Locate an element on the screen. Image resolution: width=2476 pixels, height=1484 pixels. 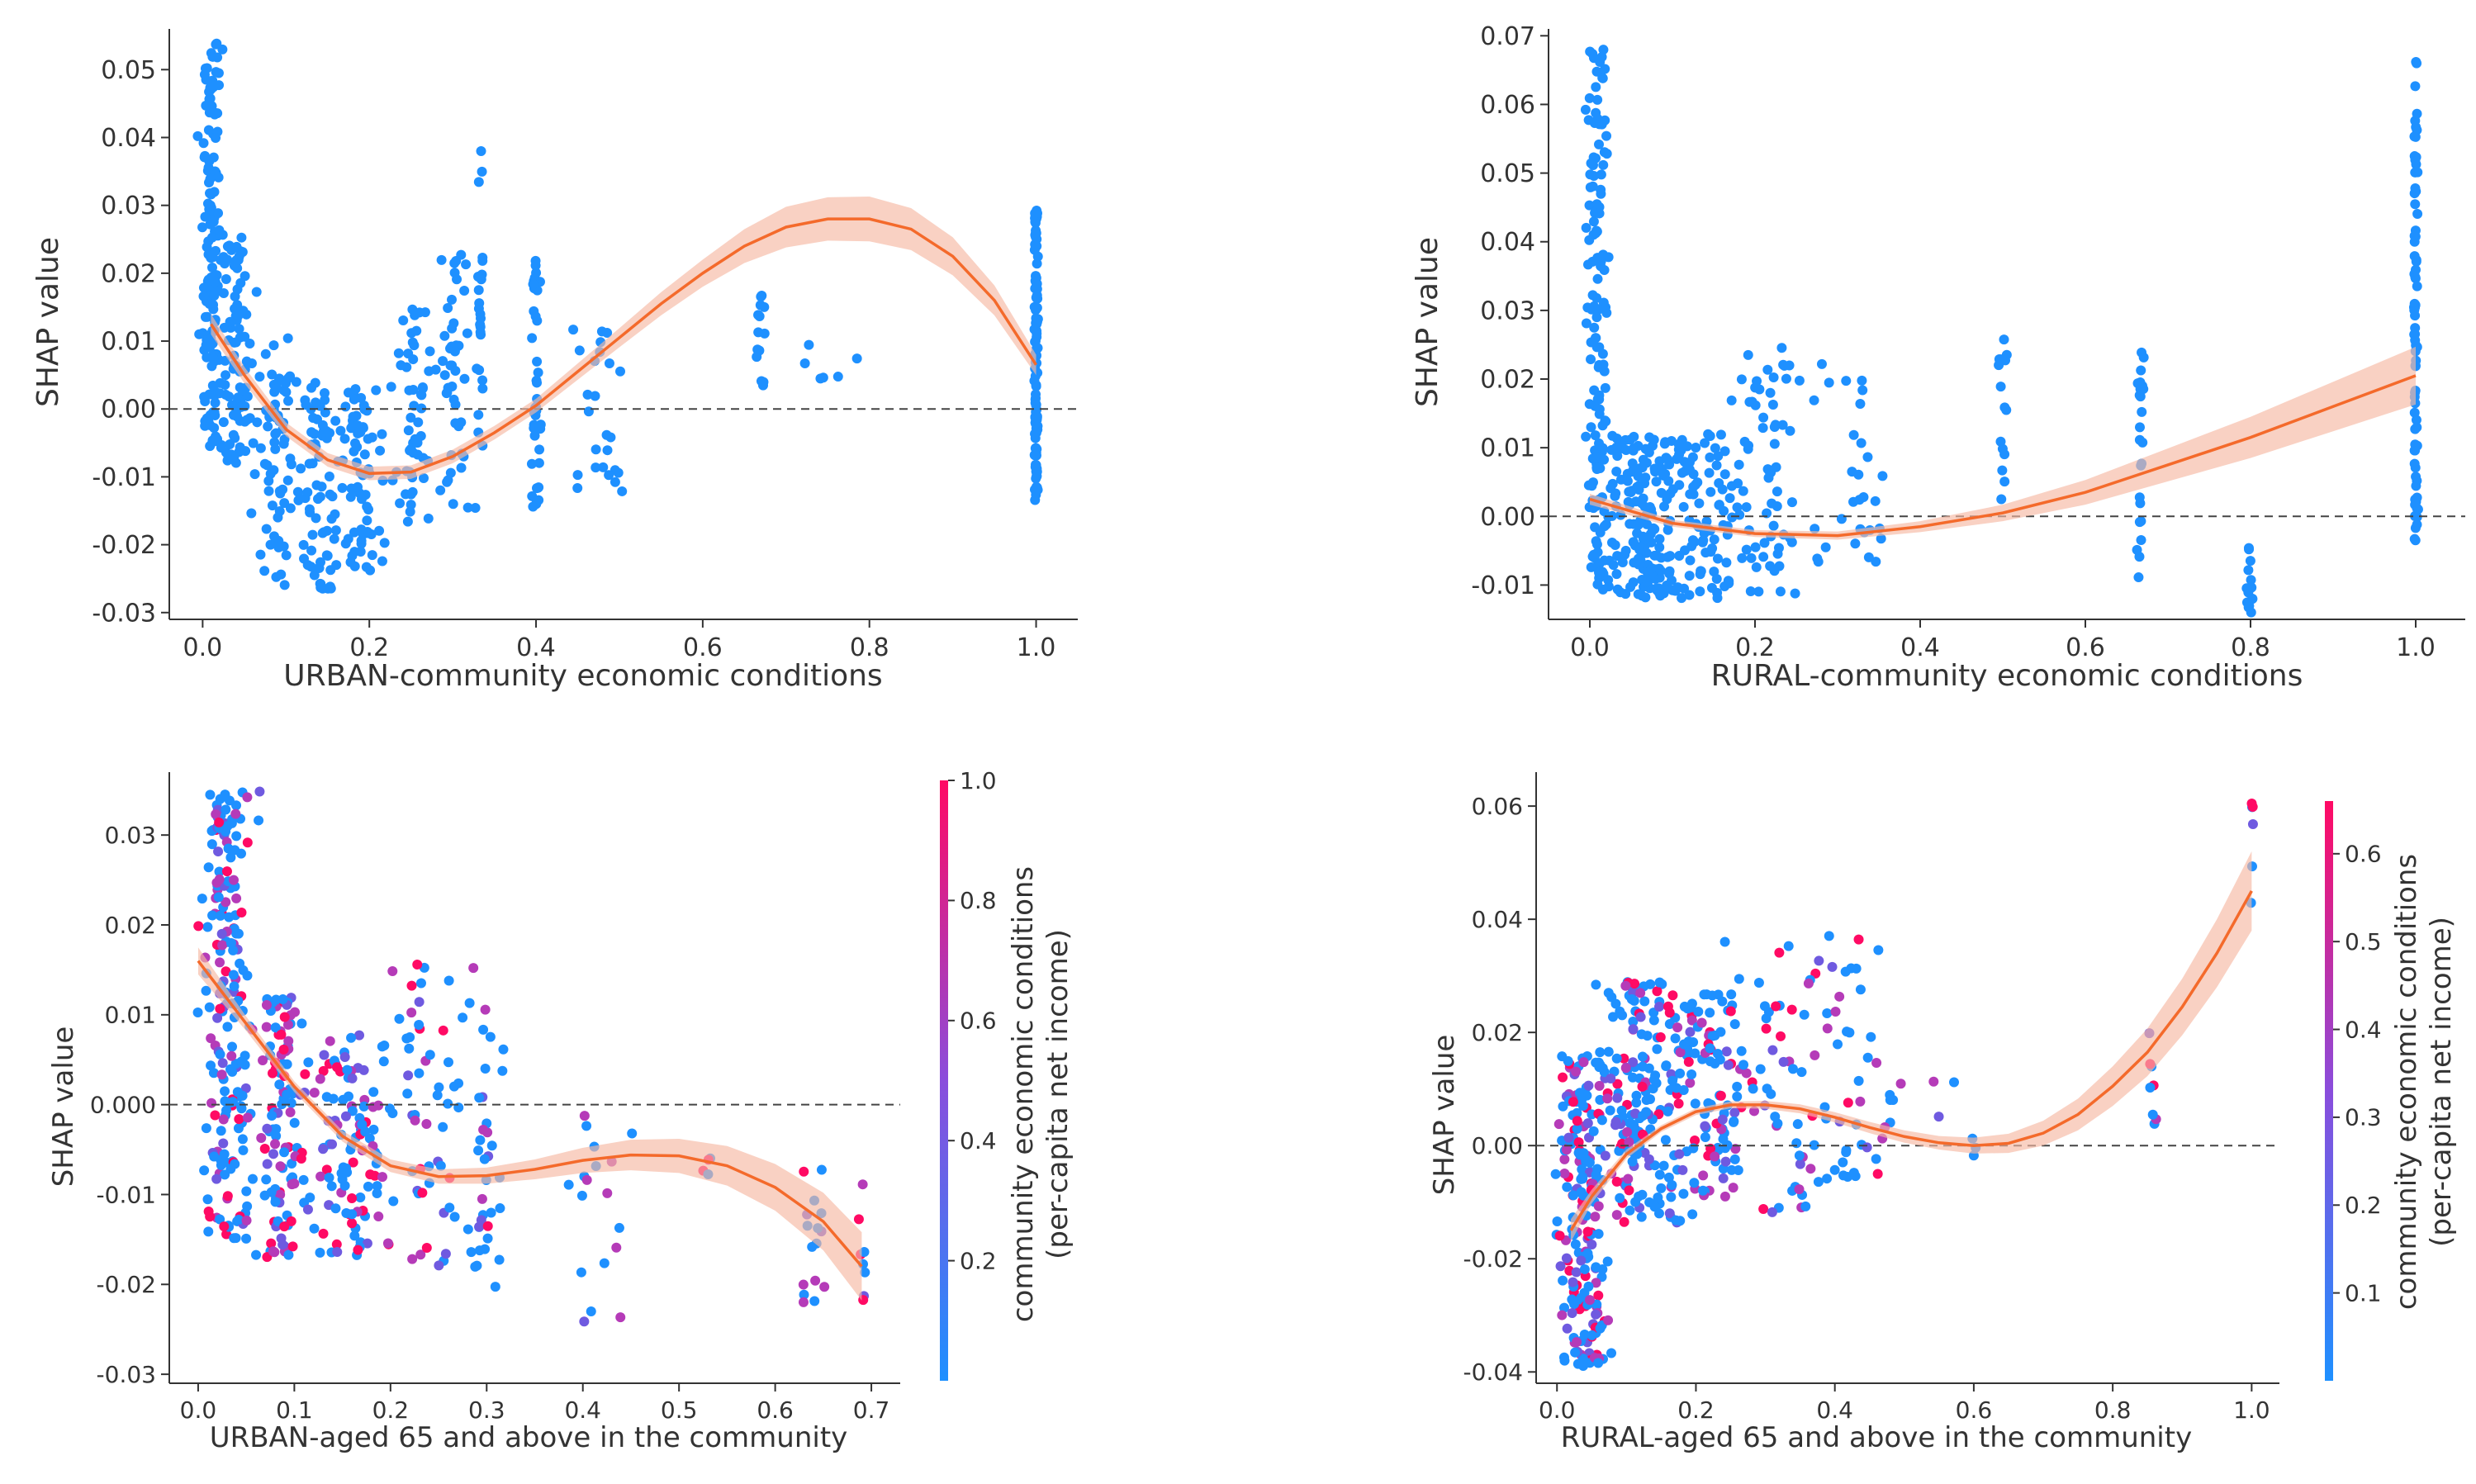
y-tick-label: 0.02 is located at coordinates (1497, 1032).